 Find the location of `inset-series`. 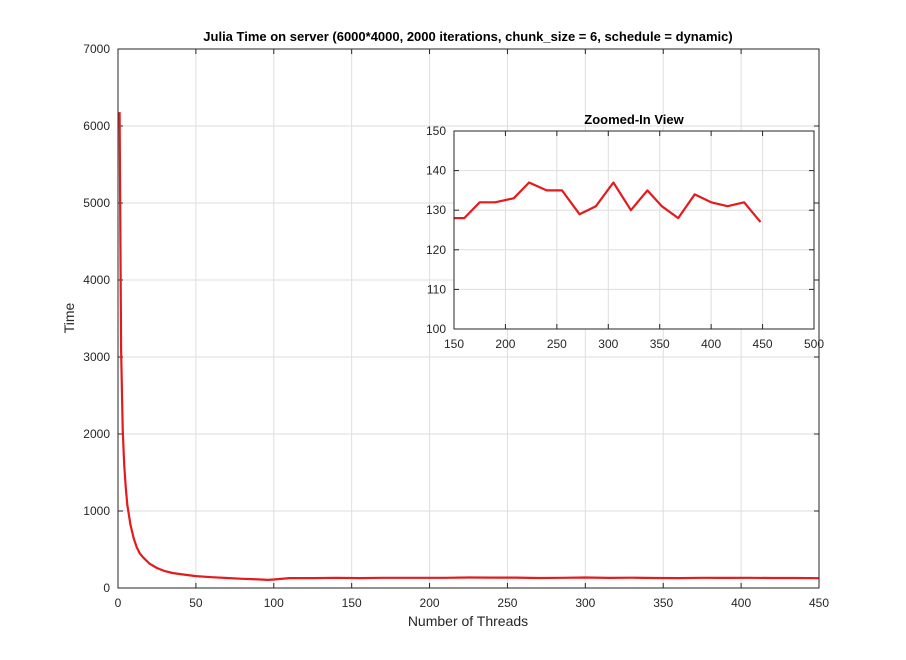

inset-series is located at coordinates (608, 202).